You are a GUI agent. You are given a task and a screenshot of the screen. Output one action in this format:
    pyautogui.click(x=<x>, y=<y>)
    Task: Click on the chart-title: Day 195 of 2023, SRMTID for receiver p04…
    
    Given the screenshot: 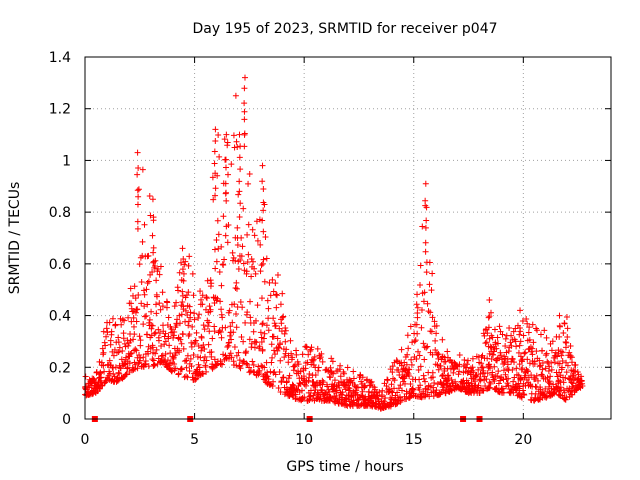 What is the action you would take?
    pyautogui.click(x=344, y=29)
    